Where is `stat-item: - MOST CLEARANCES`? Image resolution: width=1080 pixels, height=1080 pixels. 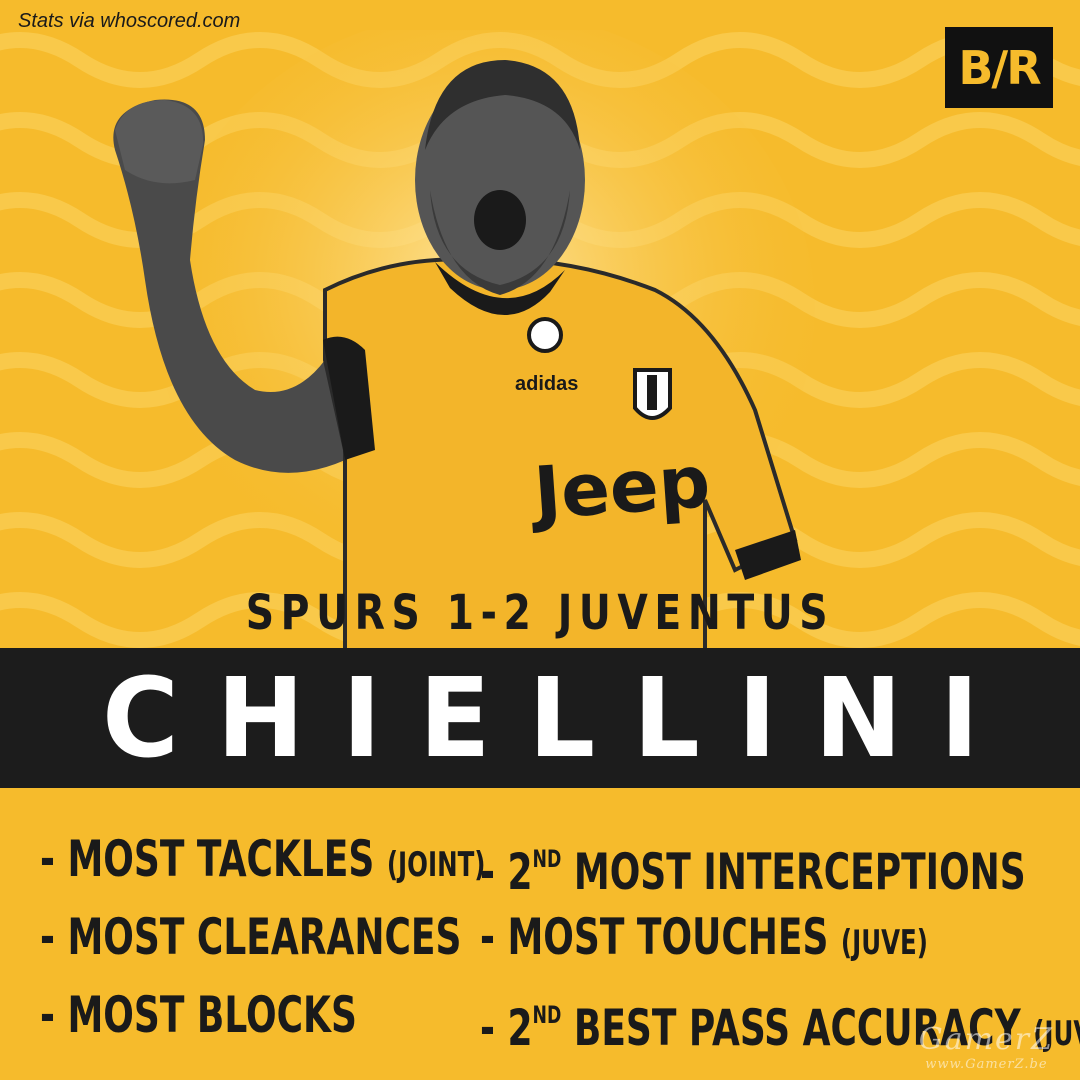
stat-item: - MOST CLEARANCES is located at coordinates (250, 937).